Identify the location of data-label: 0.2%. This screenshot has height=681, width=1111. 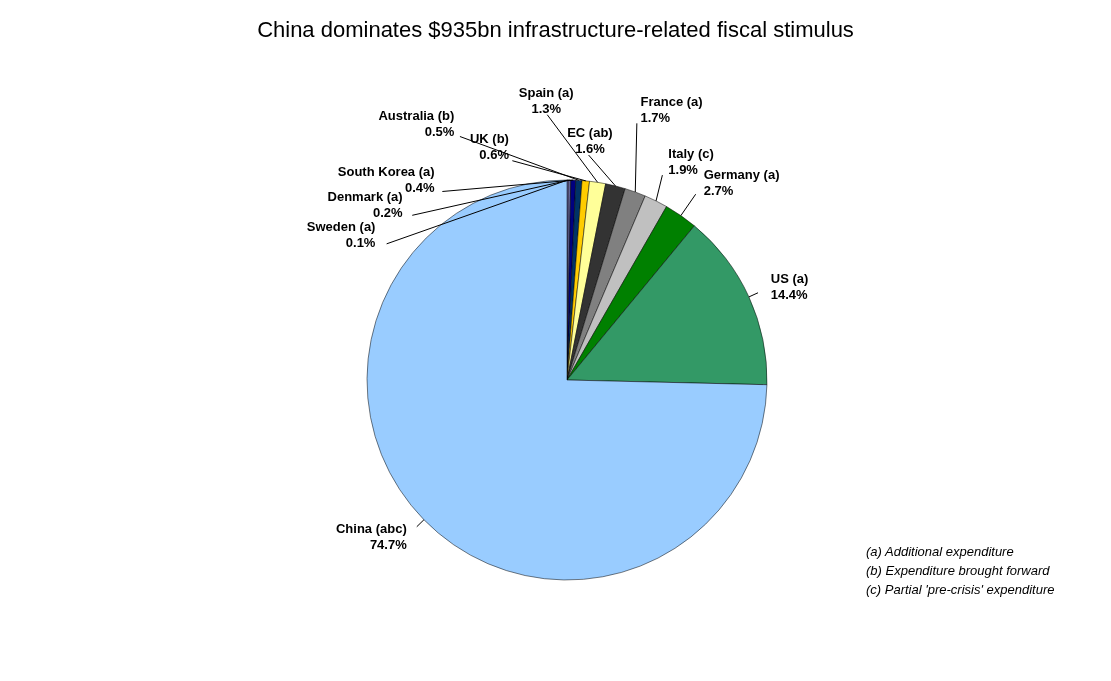
(388, 213).